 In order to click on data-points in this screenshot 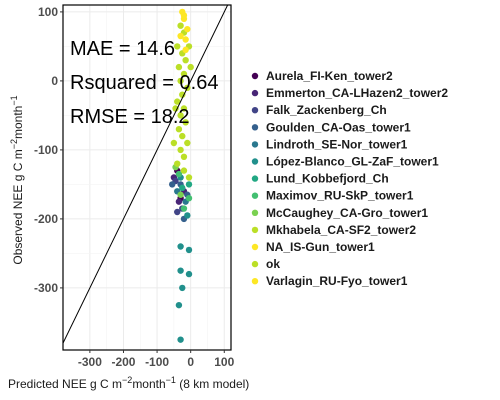, I will do `click(181, 175)`.